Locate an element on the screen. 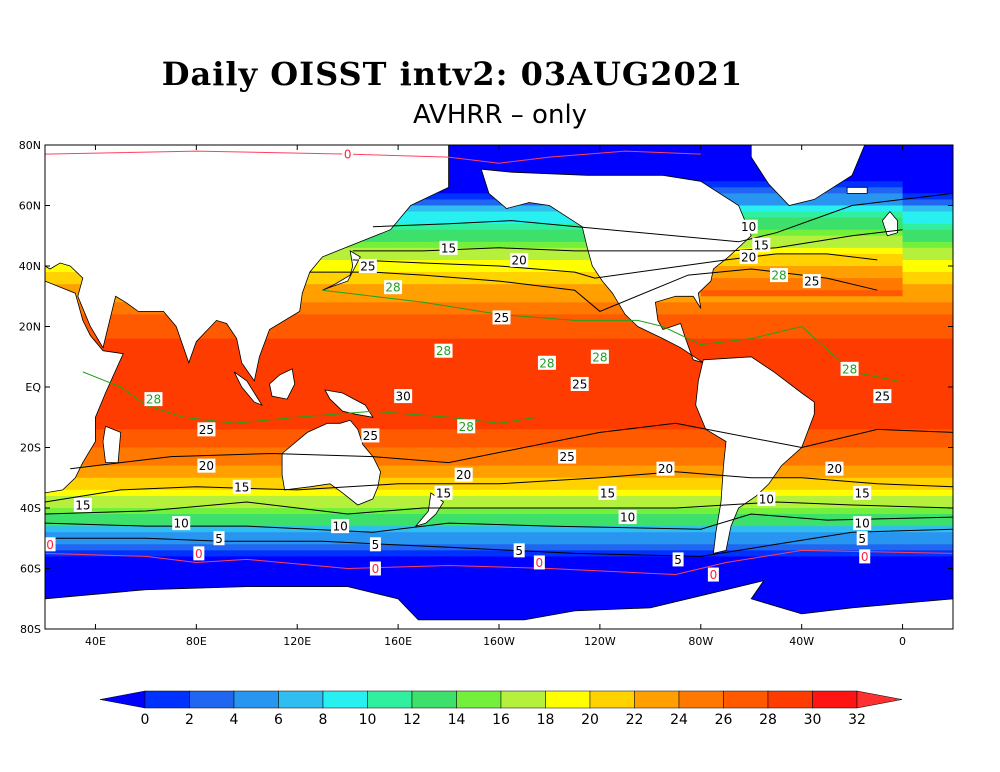  contour-label-text: 25 is located at coordinates (367, 267).